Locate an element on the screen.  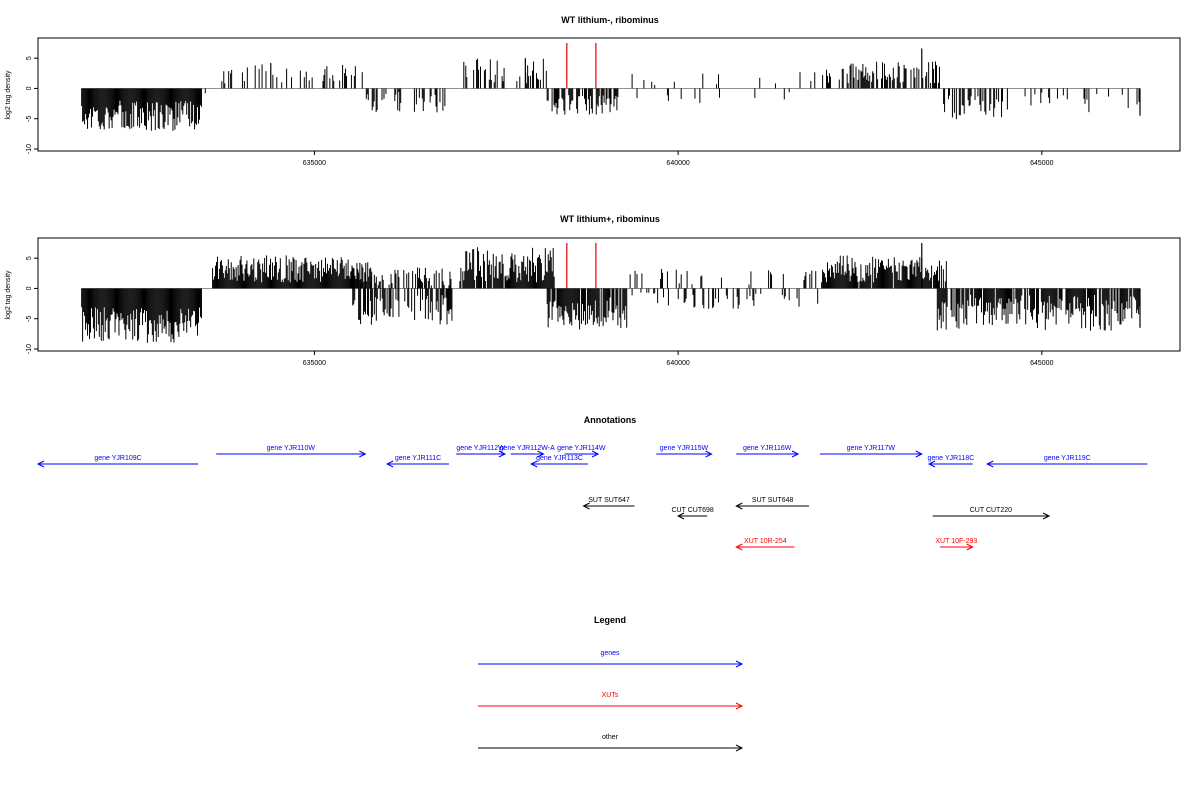
feature-label: XUT 10R-254 is located at coordinates (765, 541).